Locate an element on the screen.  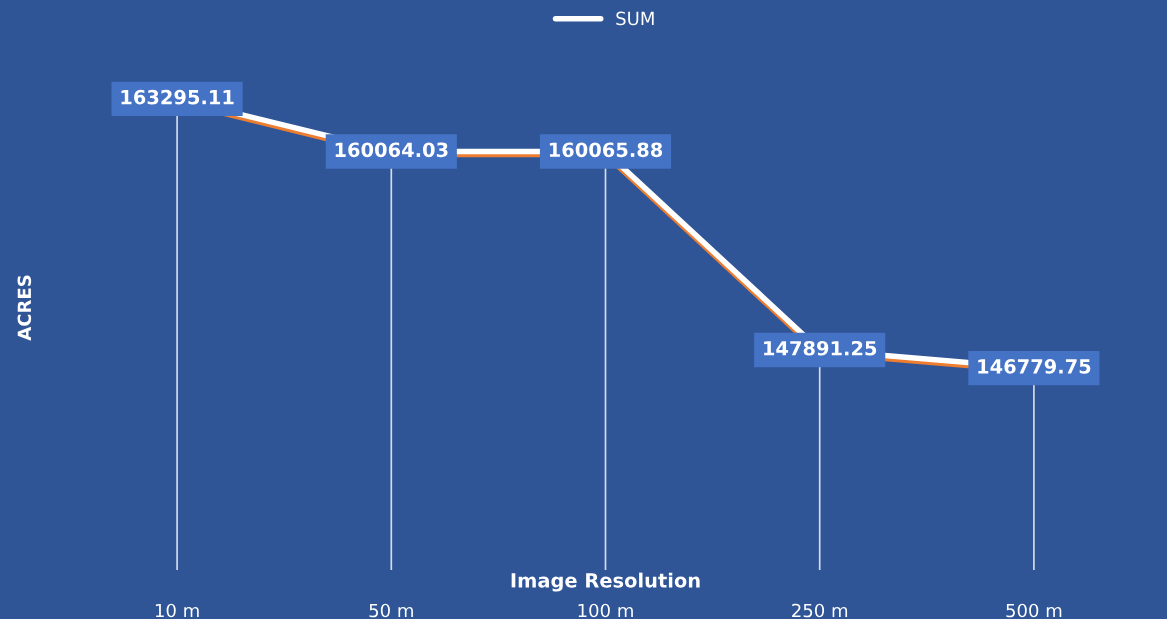
data-label: 163295.11 is located at coordinates (177, 97).